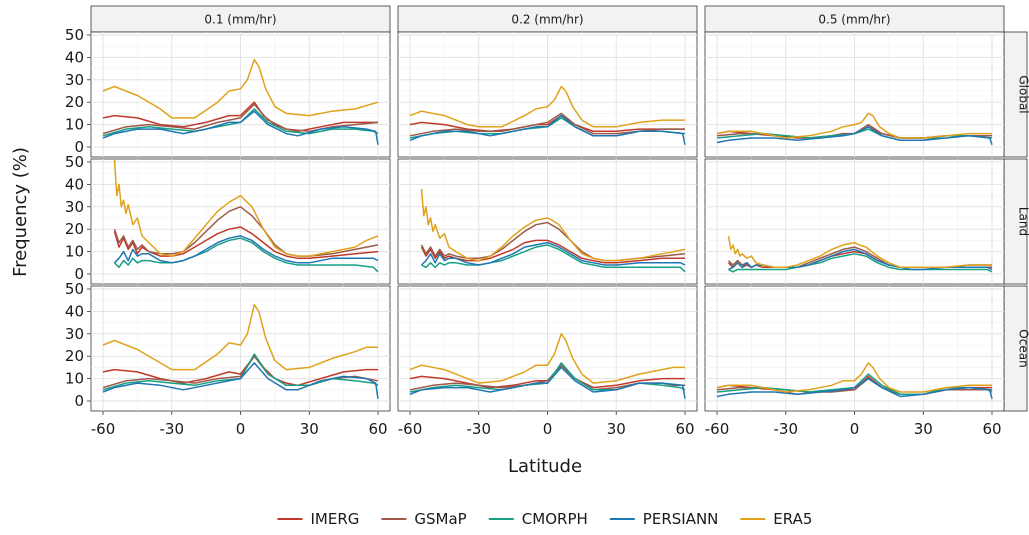  I want to click on panel: 0 10 20 30 40 50 -60 -30 0 30 60, so click(228, 359).